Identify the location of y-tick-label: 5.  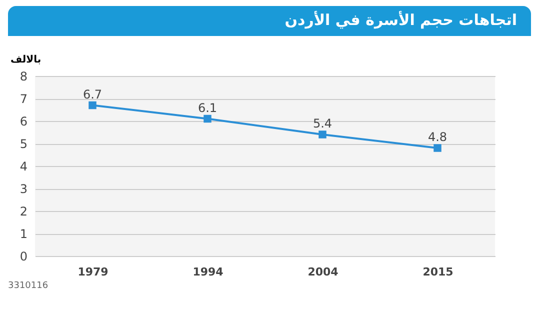
(24, 144).